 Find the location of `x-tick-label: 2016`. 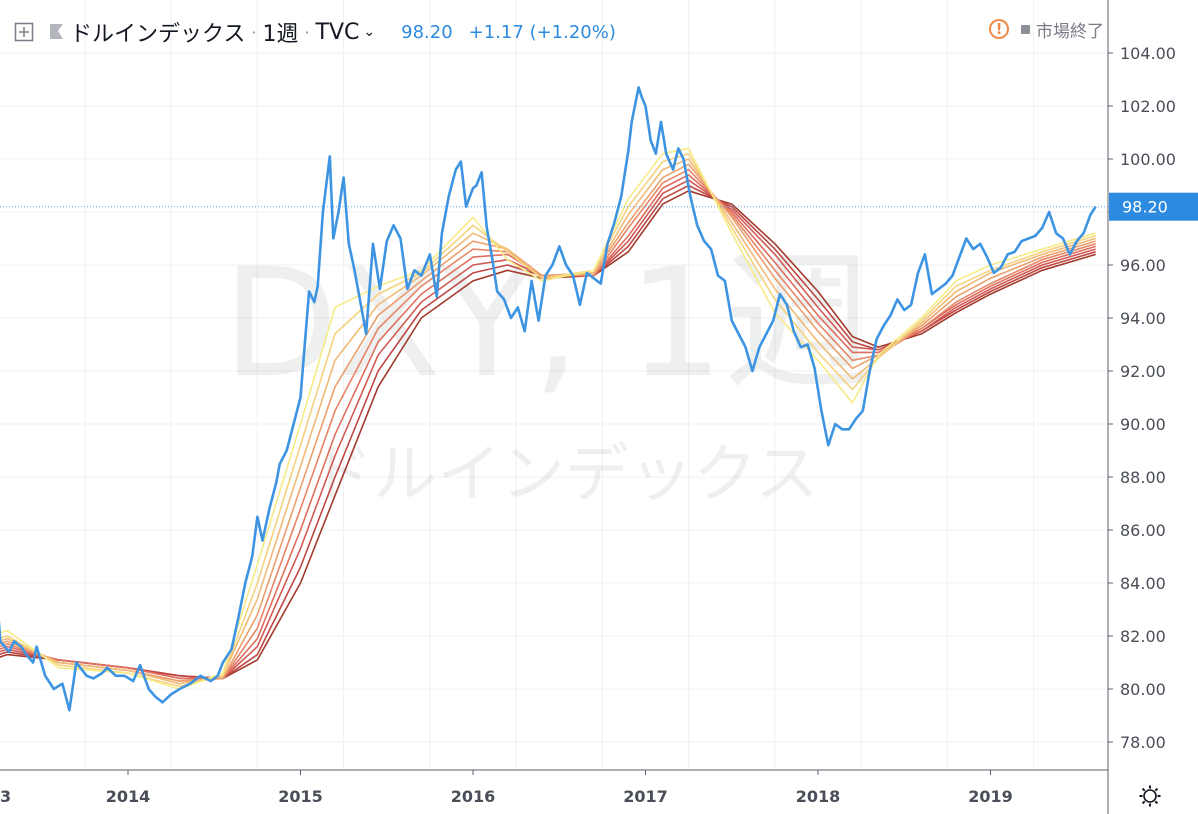

x-tick-label: 2016 is located at coordinates (473, 796).